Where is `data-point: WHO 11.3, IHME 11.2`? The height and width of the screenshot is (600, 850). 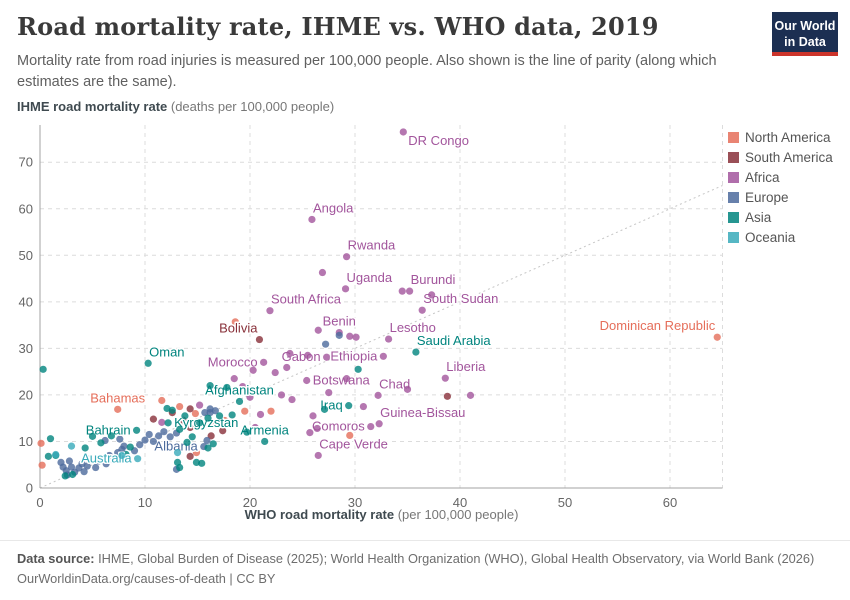
data-point: WHO 11.3, IHME 11.2 is located at coordinates (159, 436).